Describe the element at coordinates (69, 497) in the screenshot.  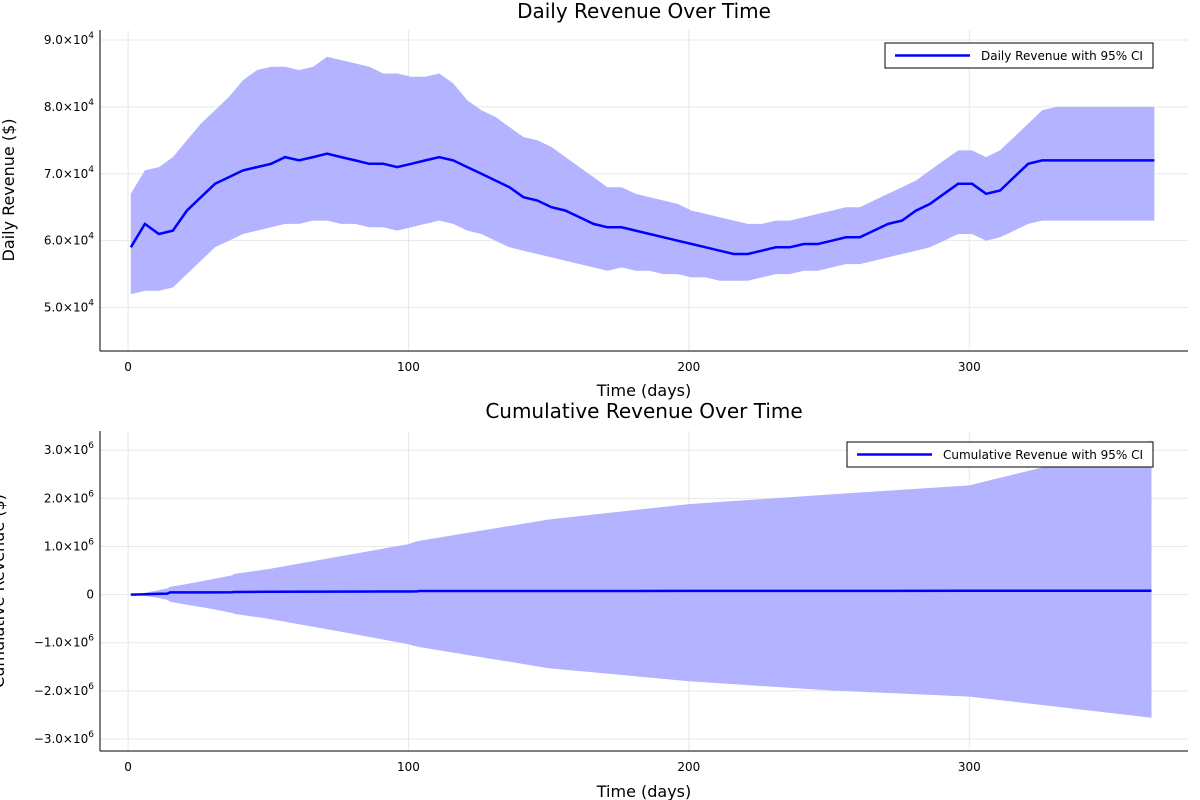
I see `y-tick-label: 2.0×10⁶` at that location.